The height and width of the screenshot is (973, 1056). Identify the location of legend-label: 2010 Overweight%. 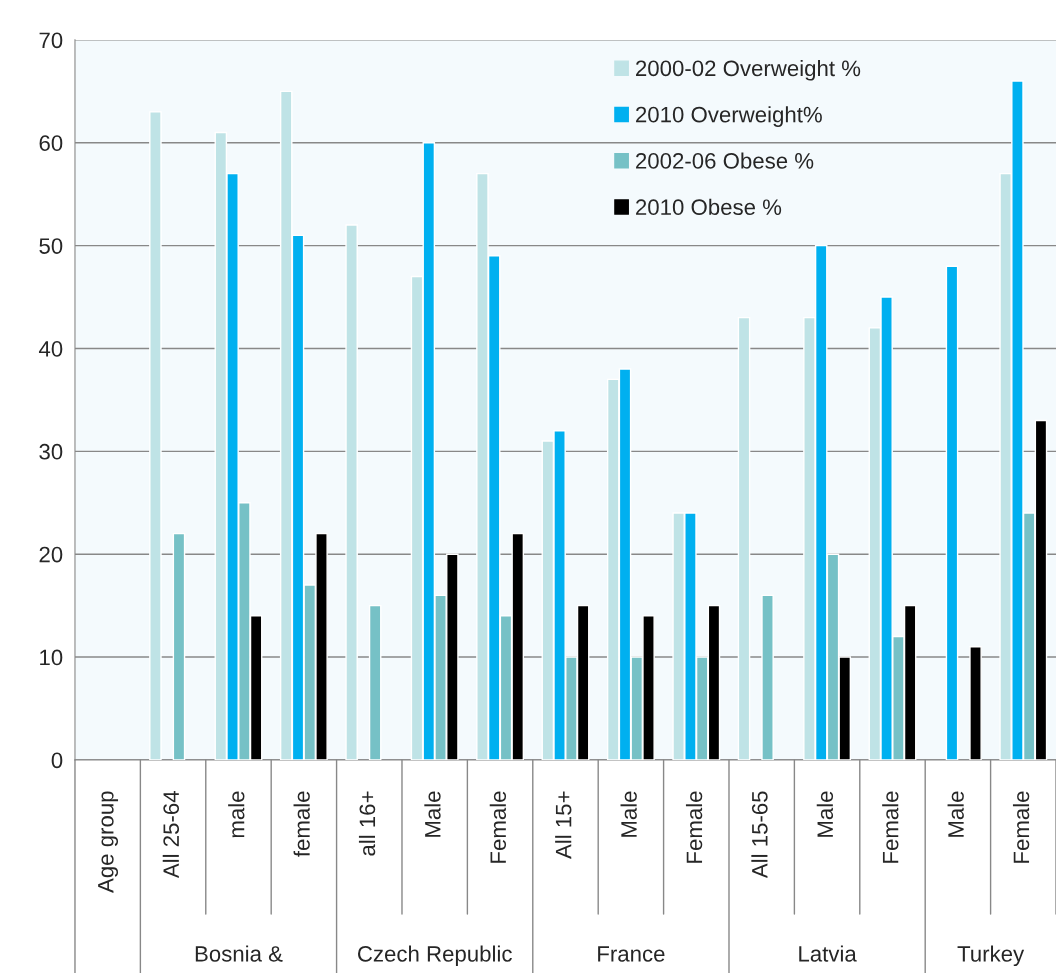
(729, 116).